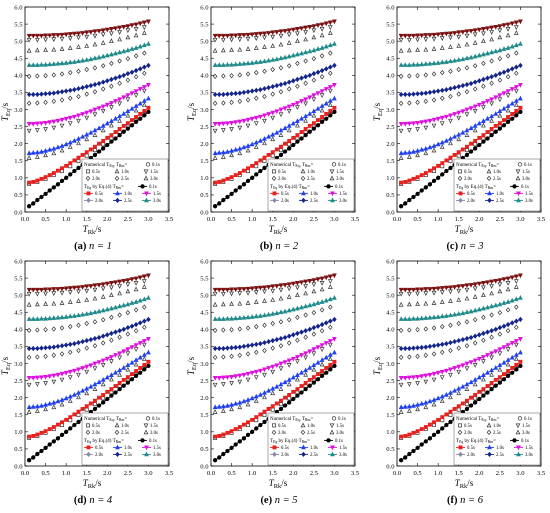 This screenshot has height=513, width=550. What do you see at coordinates (343, 455) in the screenshot?
I see `legend-eq-entry-label: 3.0s` at bounding box center [343, 455].